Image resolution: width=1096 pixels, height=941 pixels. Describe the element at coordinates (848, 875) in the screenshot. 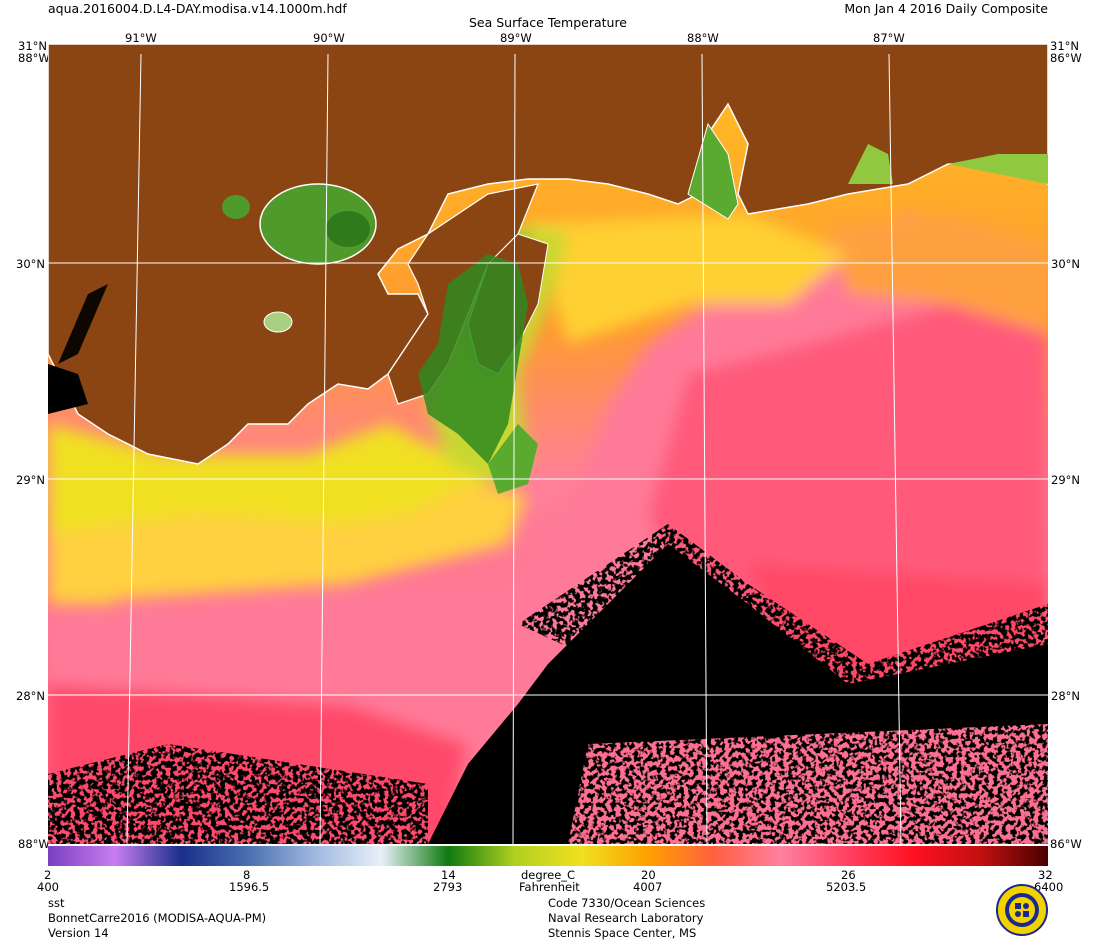

I see `colorbar-celsius-tick: 26` at that location.